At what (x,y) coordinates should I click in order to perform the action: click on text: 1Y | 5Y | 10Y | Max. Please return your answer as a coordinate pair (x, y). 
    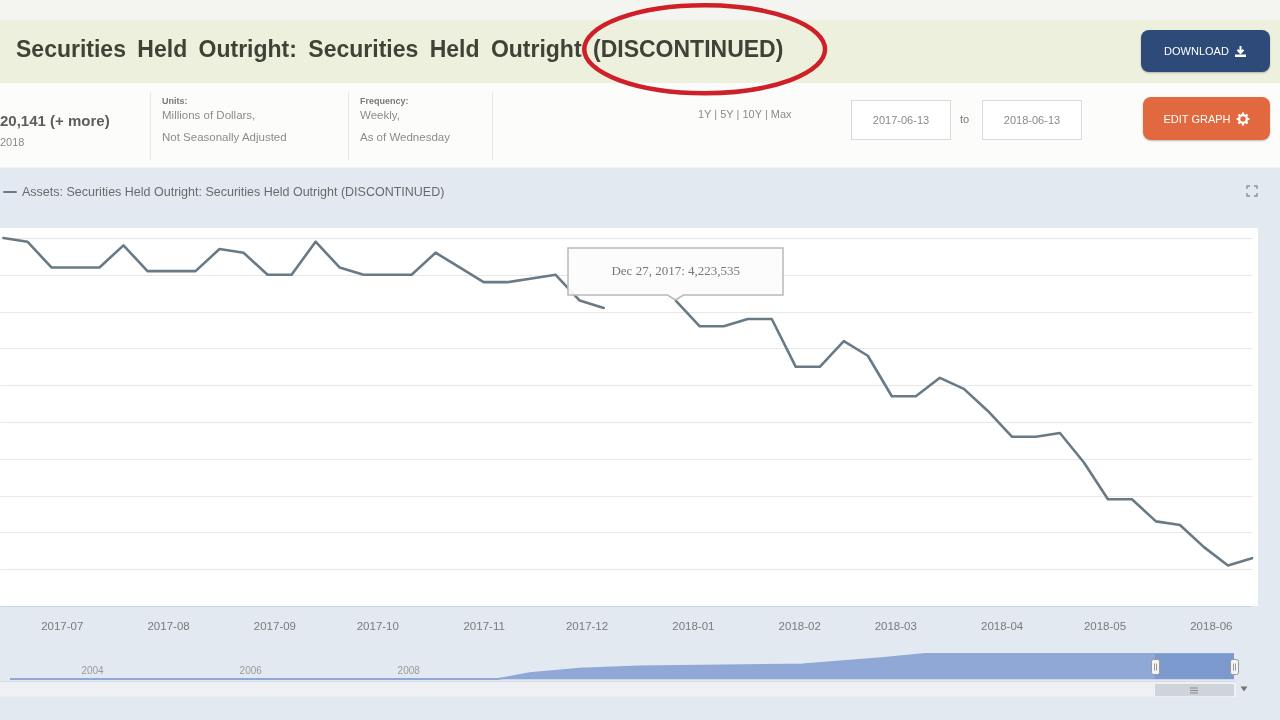
    Looking at the image, I should click on (745, 114).